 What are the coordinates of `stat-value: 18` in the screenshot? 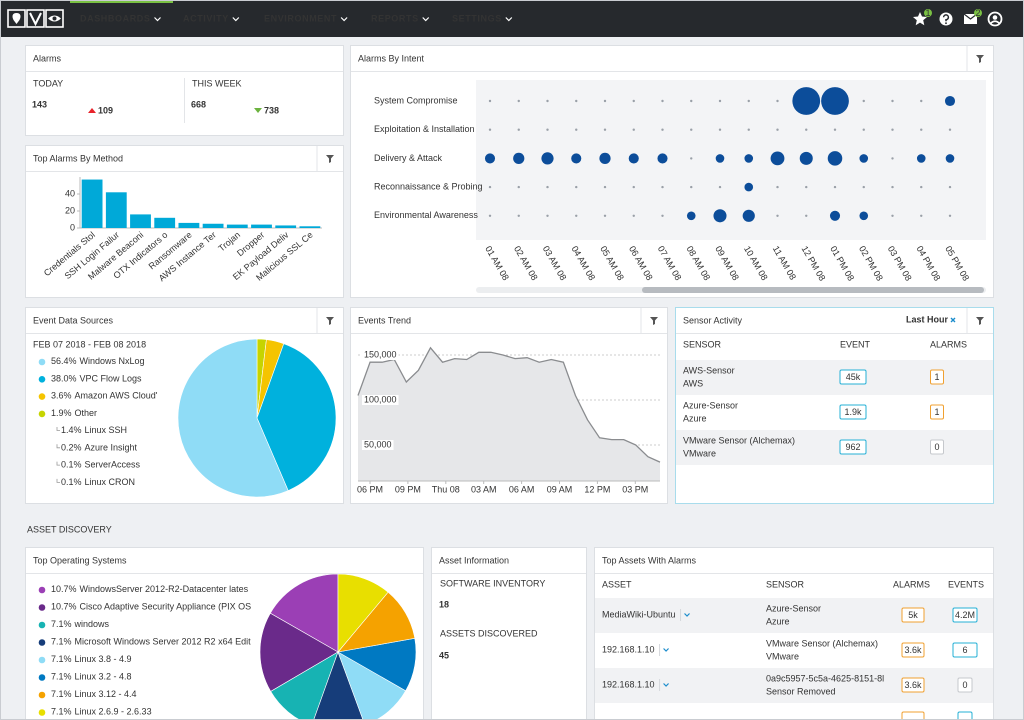 It's located at (444, 604).